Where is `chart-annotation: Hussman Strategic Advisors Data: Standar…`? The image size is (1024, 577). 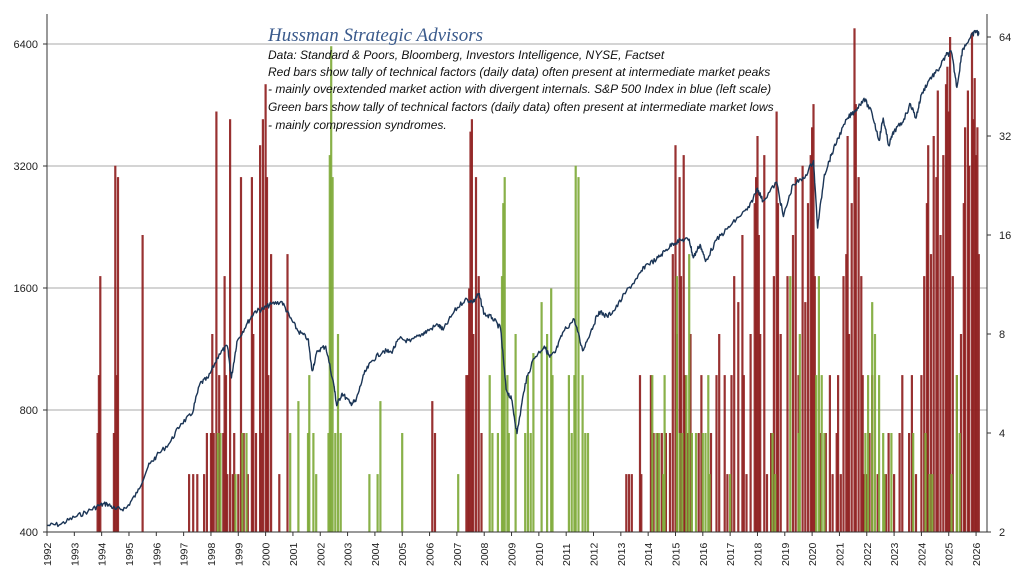
chart-annotation: Hussman Strategic Advisors Data: Standar… is located at coordinates (520, 78).